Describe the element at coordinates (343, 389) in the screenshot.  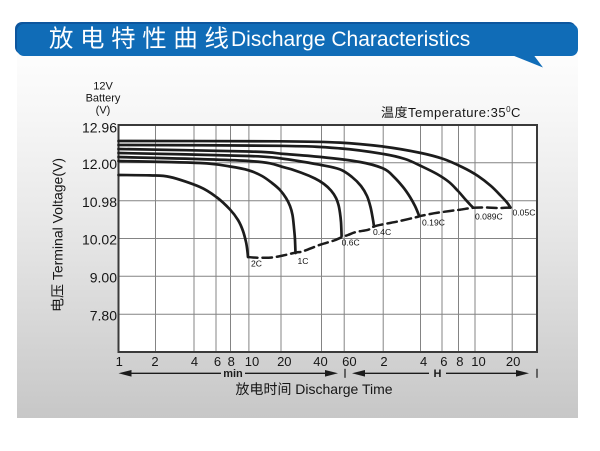
I see `svg-text: Discharge Time` at that location.